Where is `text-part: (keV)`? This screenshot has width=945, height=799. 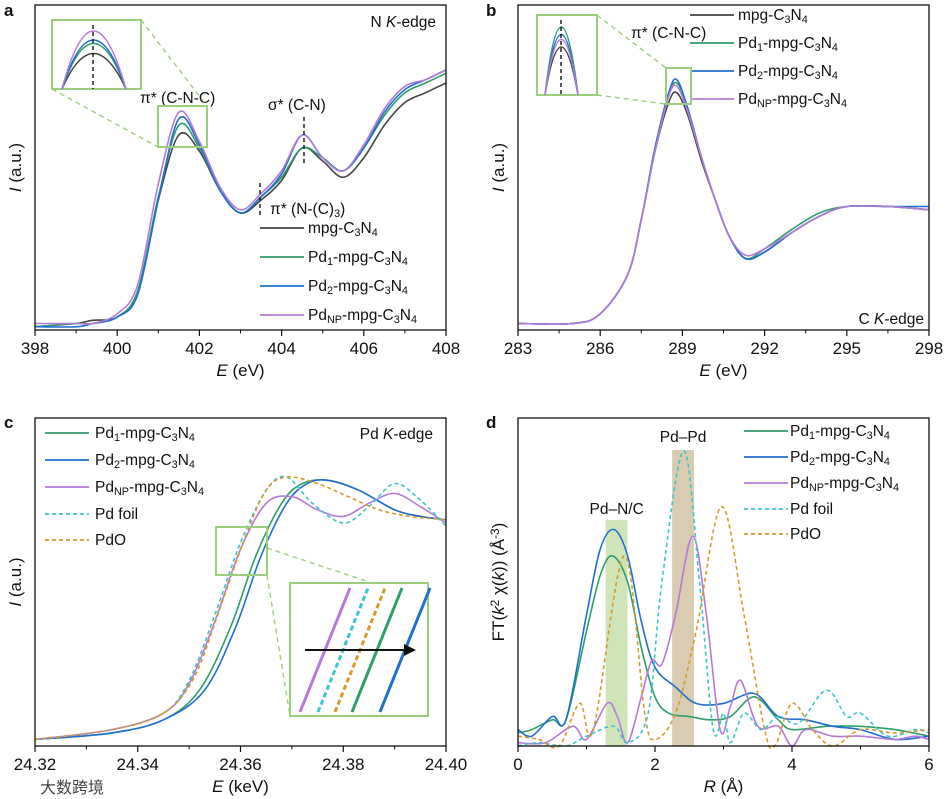 text-part: (keV) is located at coordinates (246, 786).